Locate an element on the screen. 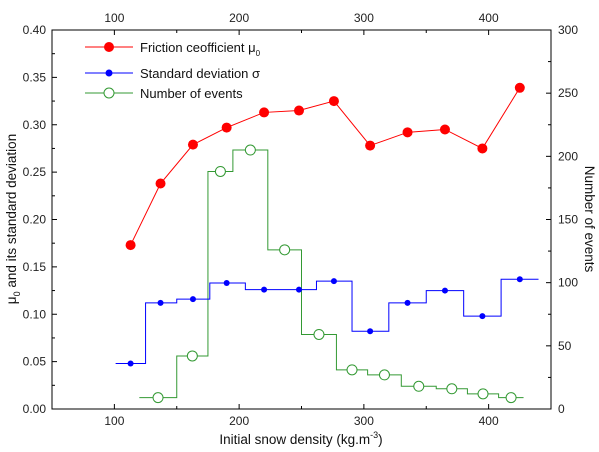  y-left-tick-label: 0.10 is located at coordinates (35, 314).